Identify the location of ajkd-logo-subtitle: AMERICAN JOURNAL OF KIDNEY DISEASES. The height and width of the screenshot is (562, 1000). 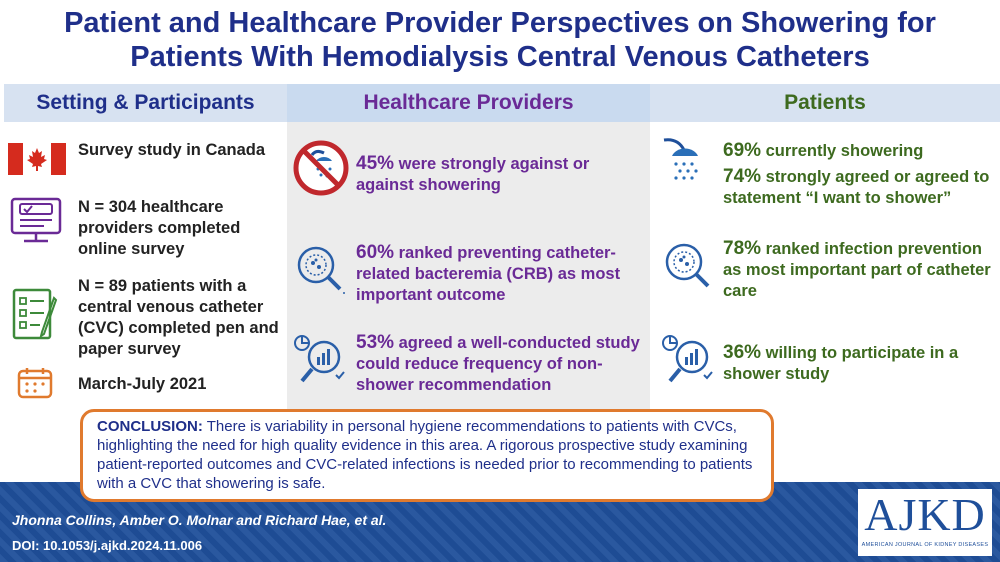
(925, 545).